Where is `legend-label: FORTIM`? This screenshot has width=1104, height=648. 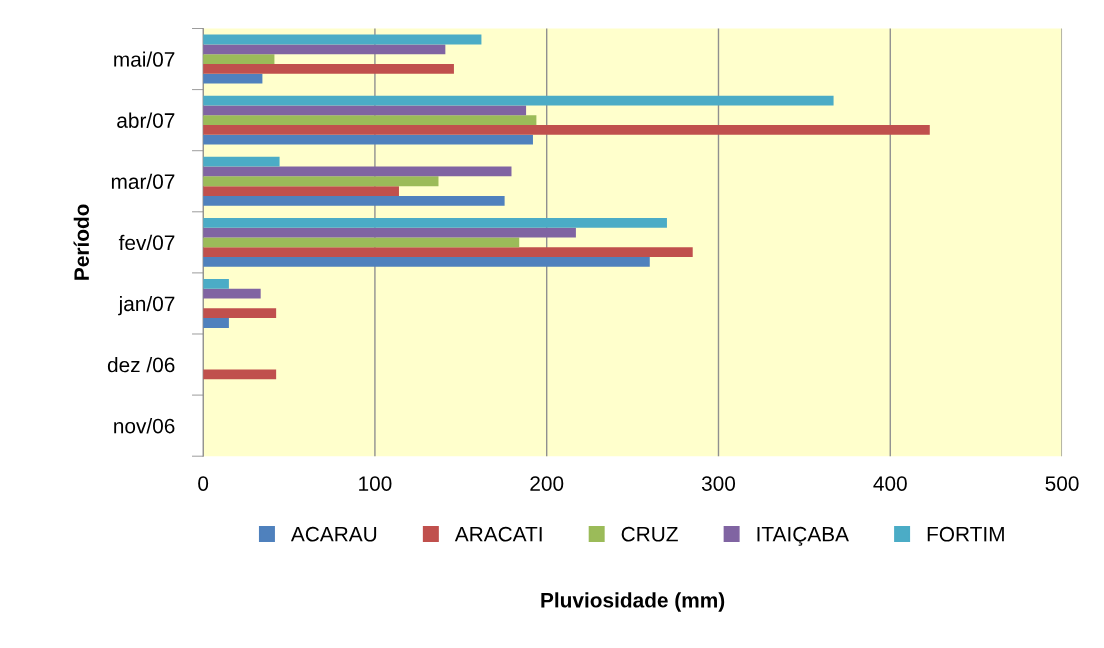
legend-label: FORTIM is located at coordinates (965, 534).